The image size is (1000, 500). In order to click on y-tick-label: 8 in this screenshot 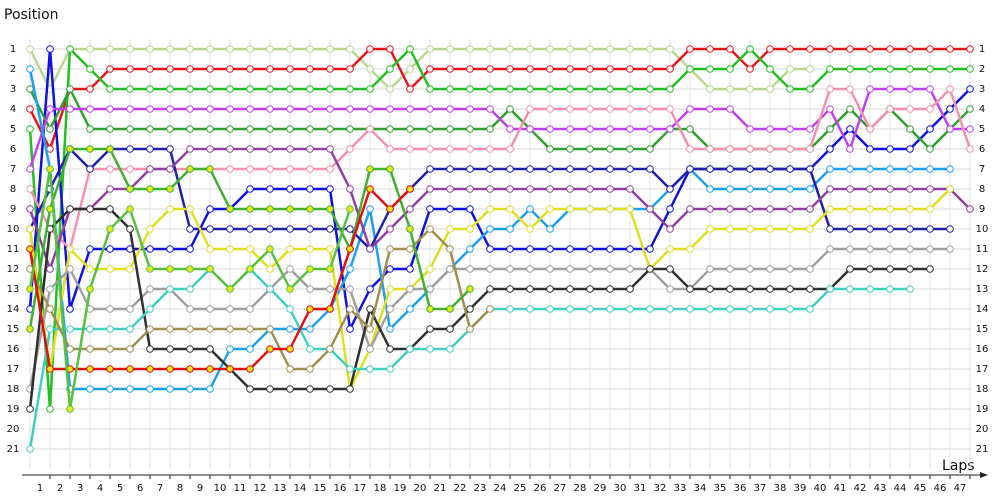, I will do `click(13, 189)`.